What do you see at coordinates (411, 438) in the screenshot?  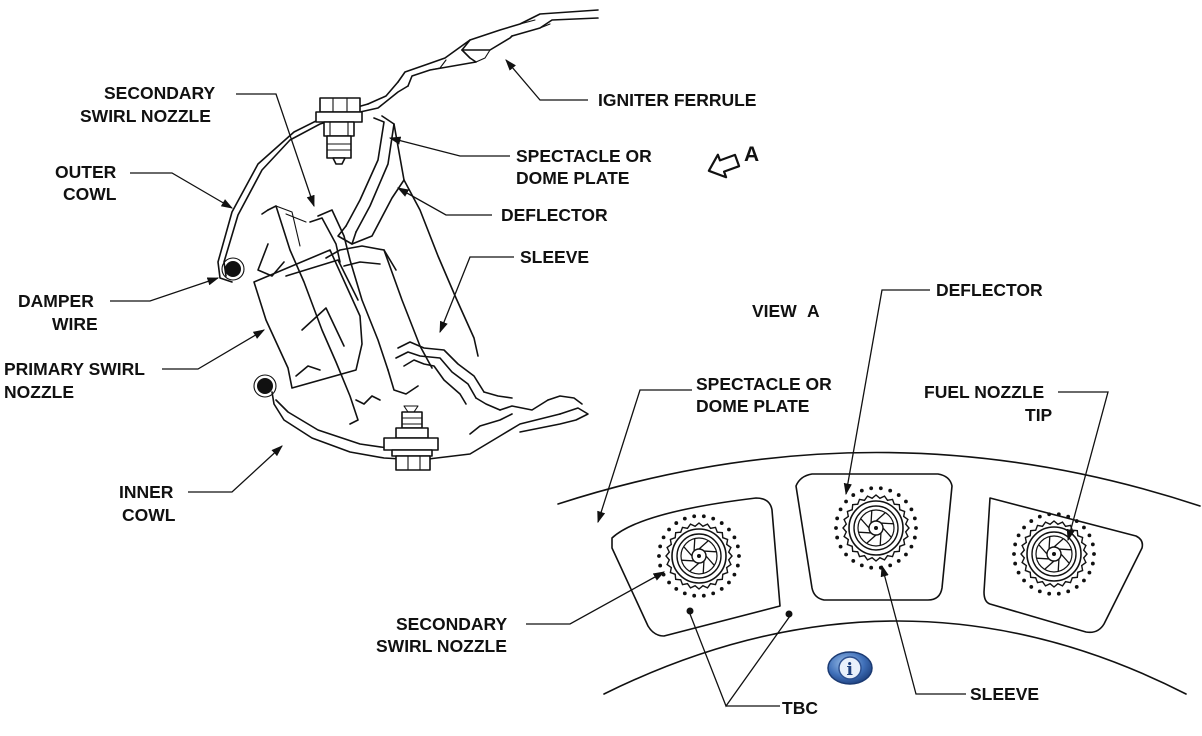 I see `bottom-bolt` at bounding box center [411, 438].